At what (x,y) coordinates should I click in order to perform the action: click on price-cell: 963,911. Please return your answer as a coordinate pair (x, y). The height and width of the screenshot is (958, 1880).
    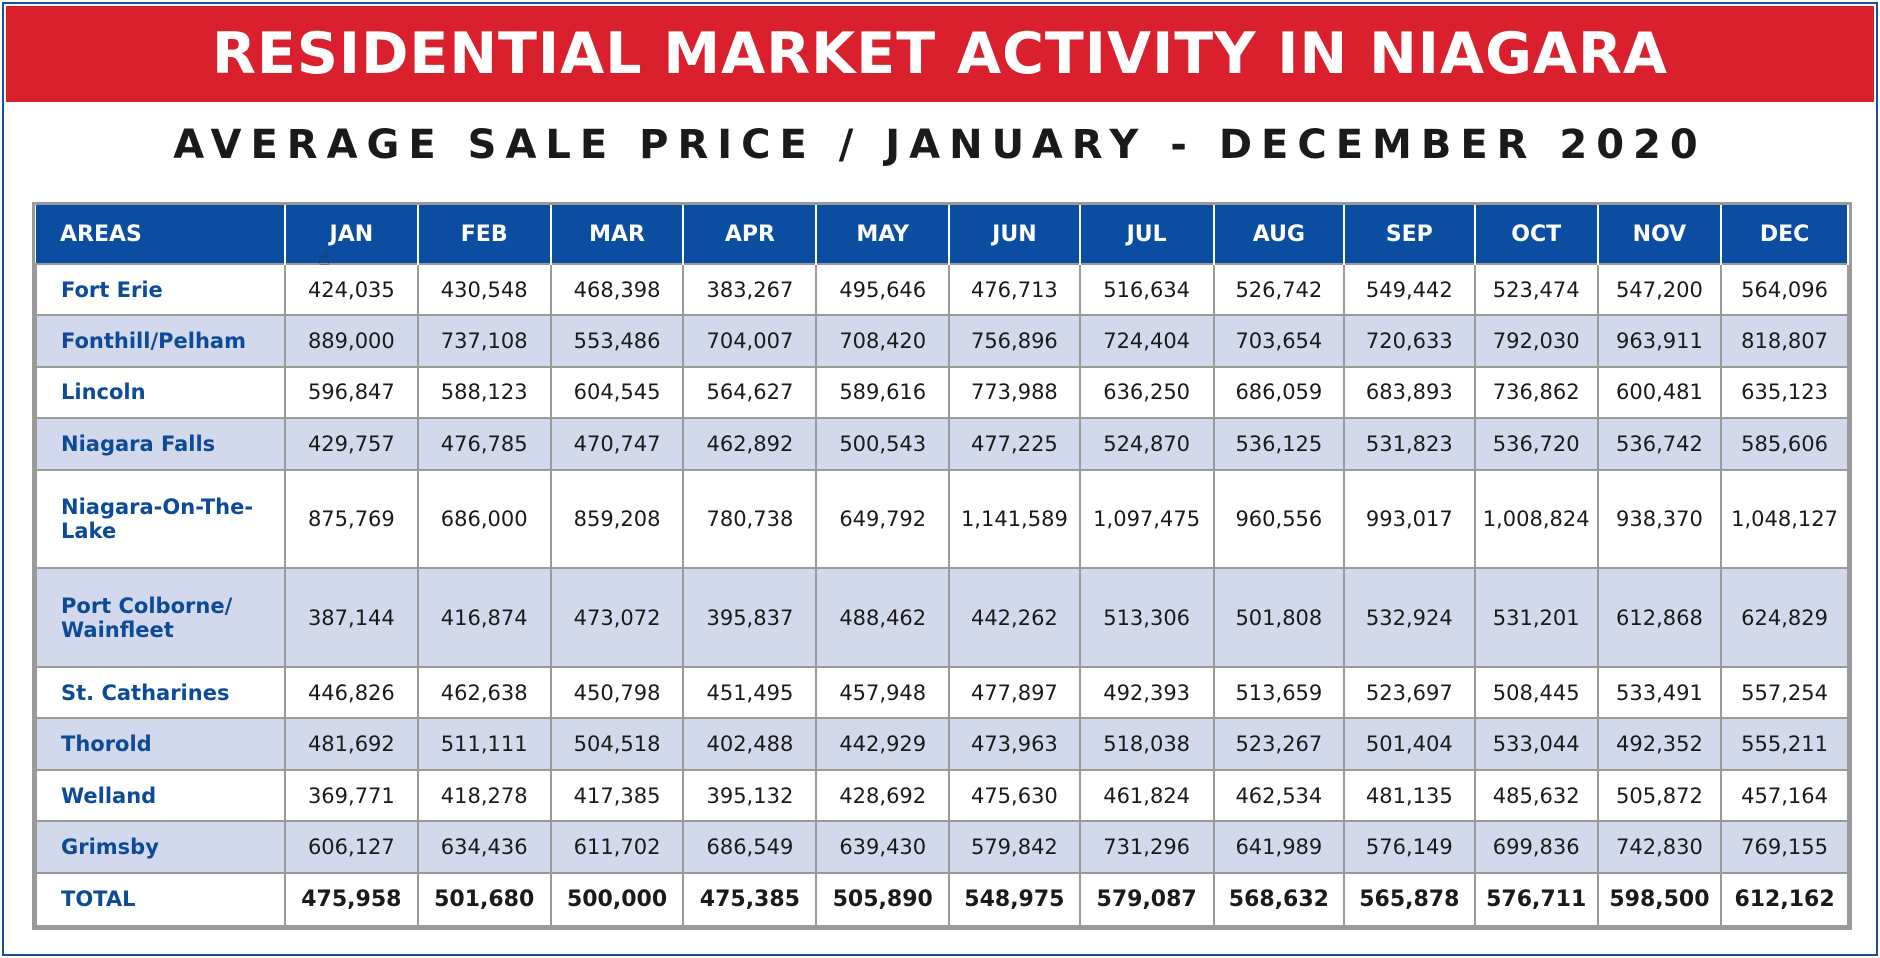
    Looking at the image, I should click on (1659, 341).